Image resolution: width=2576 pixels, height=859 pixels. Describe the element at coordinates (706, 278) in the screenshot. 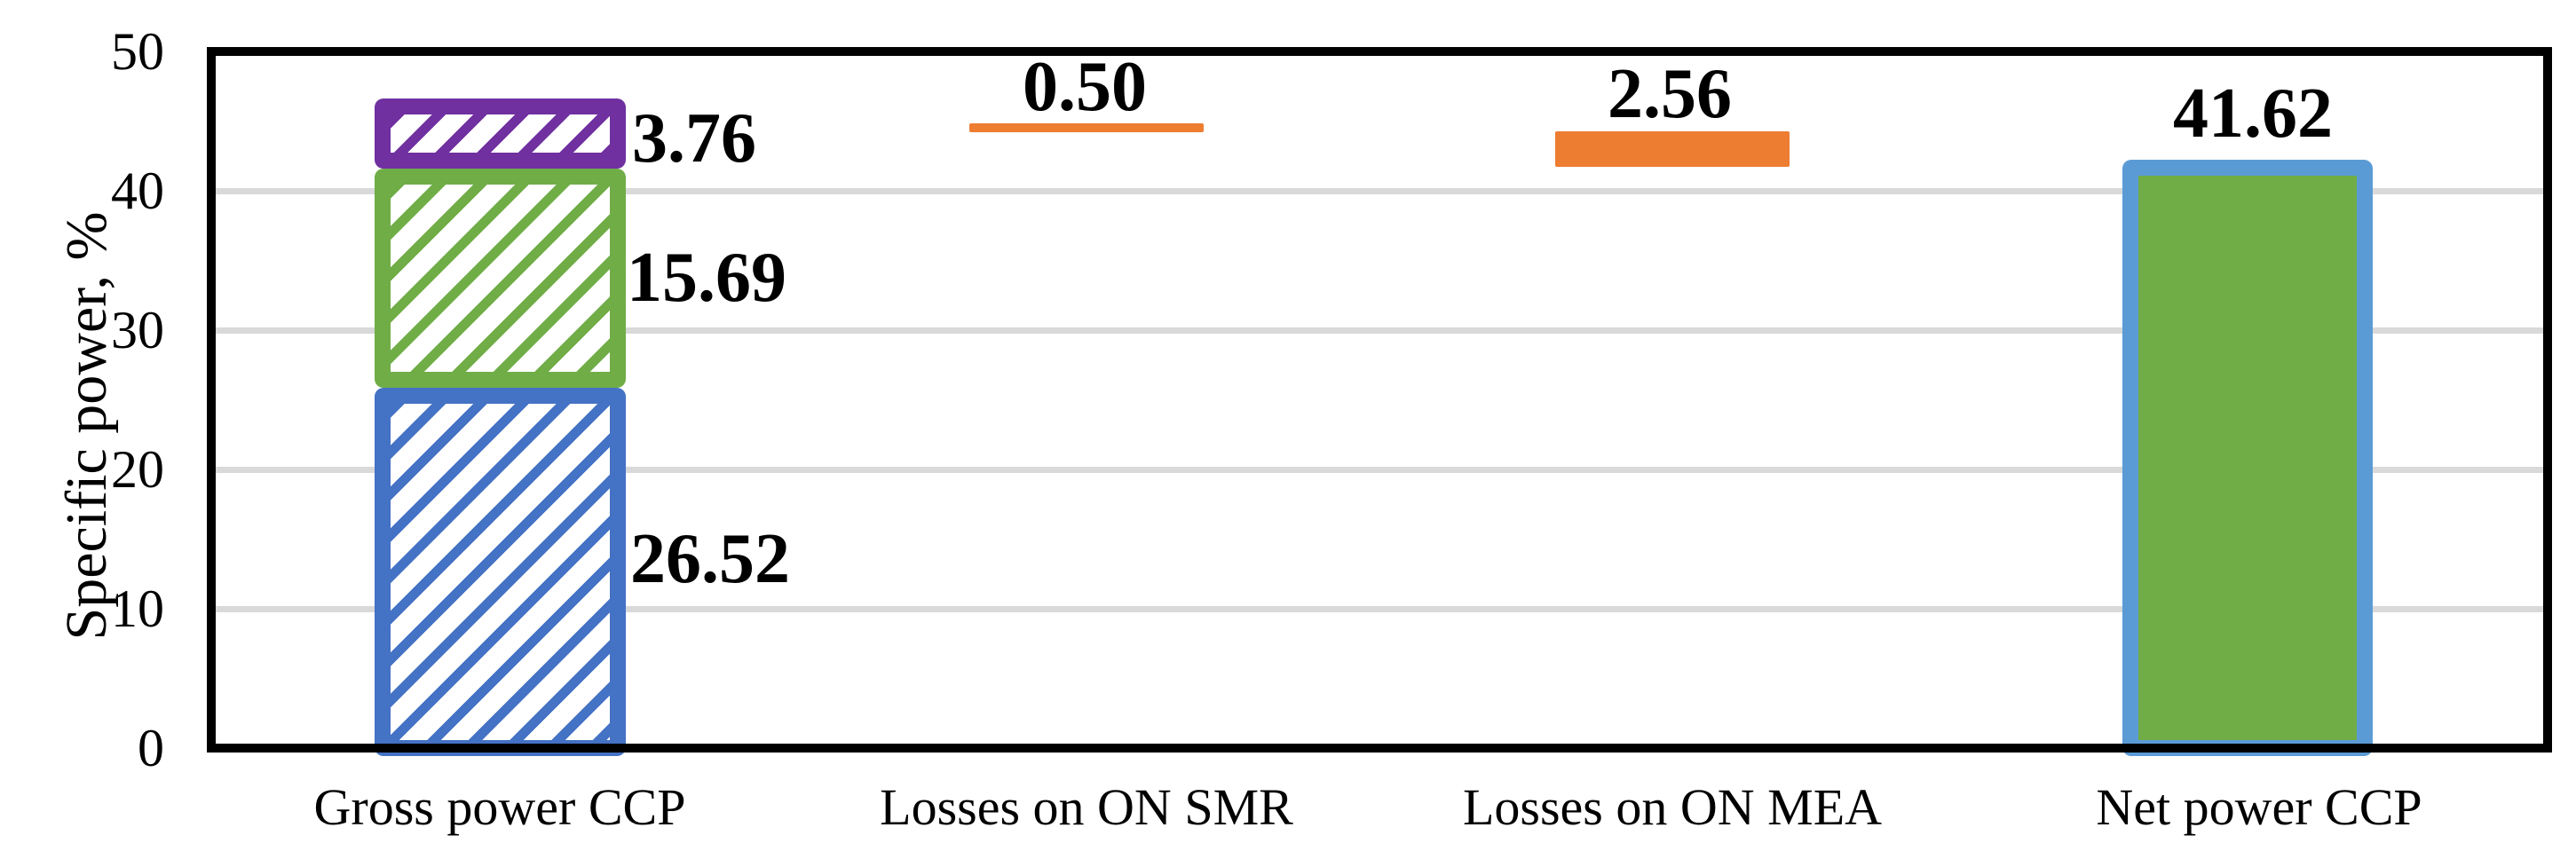

I see `value-label-15-69: 15.69` at that location.